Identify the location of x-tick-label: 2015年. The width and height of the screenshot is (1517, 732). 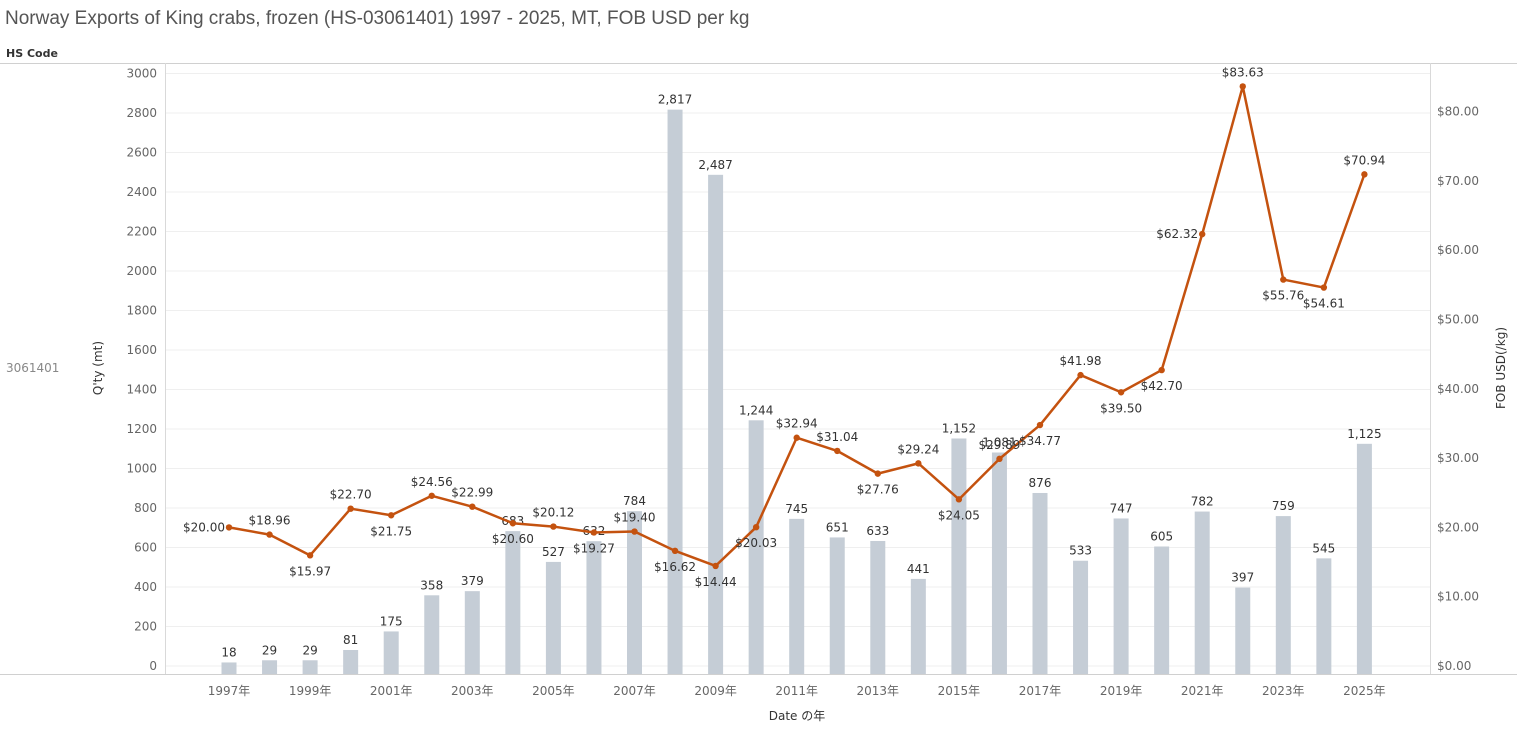
(959, 691).